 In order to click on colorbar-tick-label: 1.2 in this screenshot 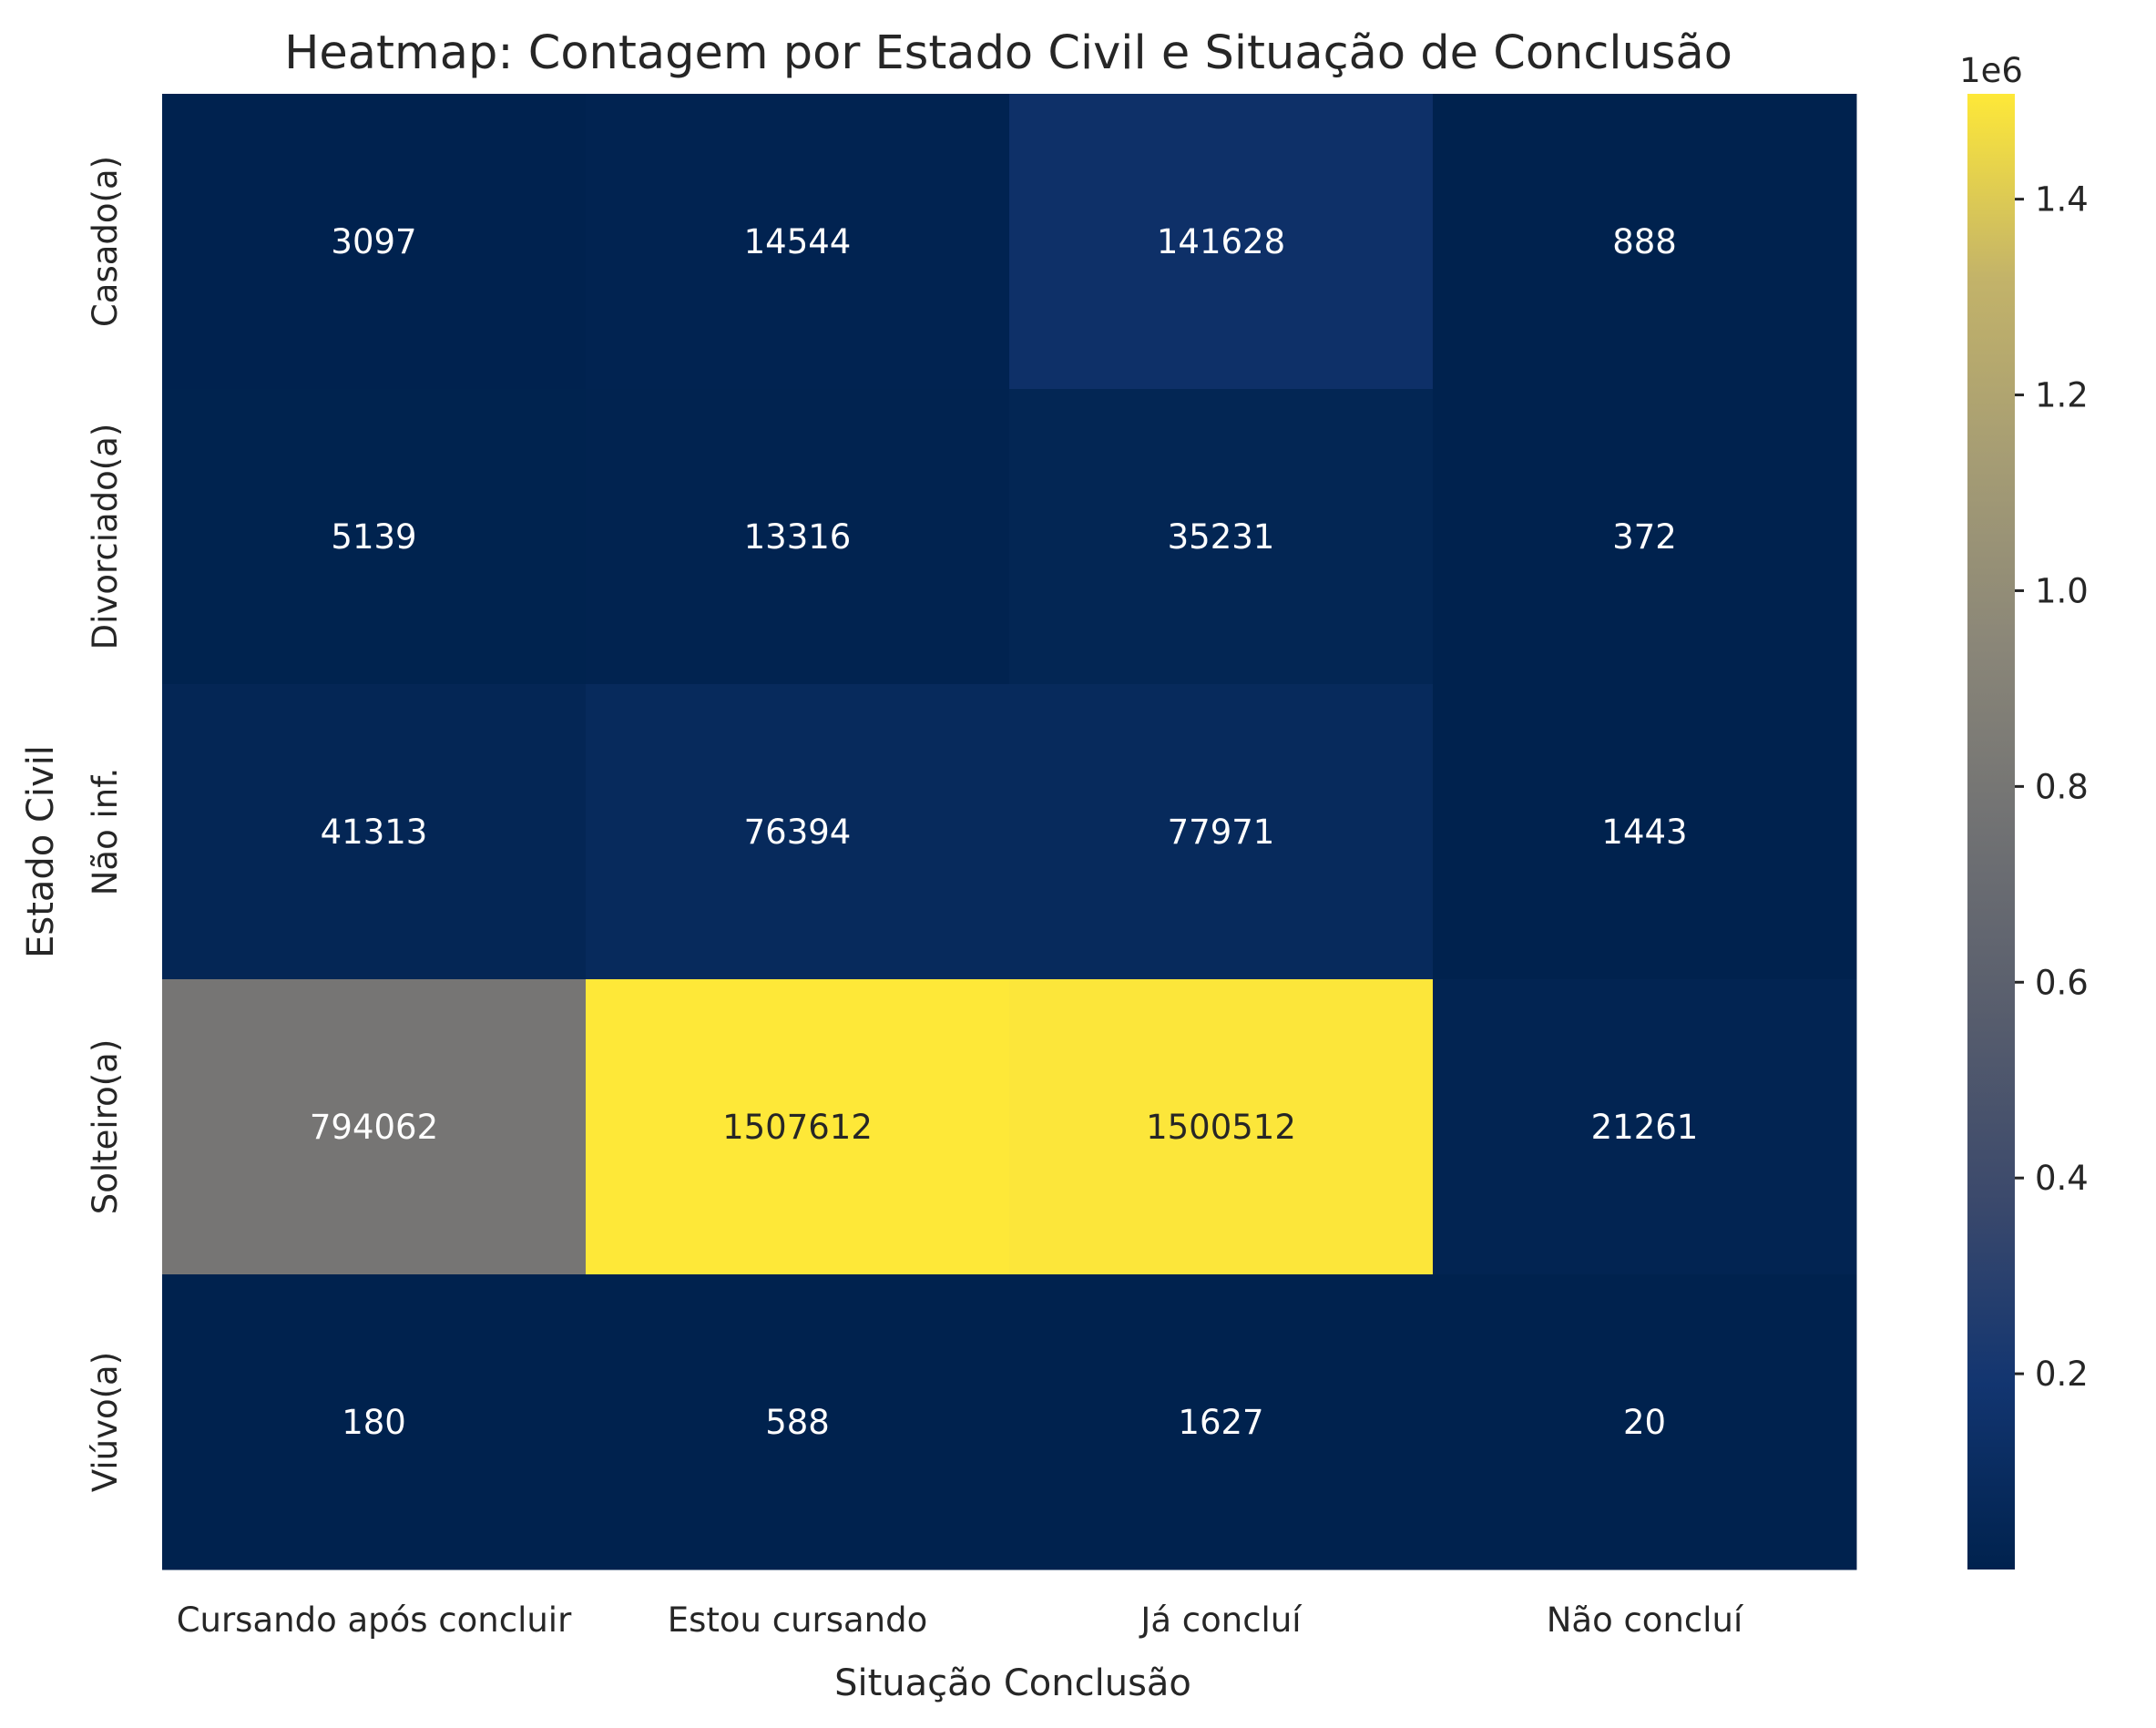, I will do `click(2062, 395)`.